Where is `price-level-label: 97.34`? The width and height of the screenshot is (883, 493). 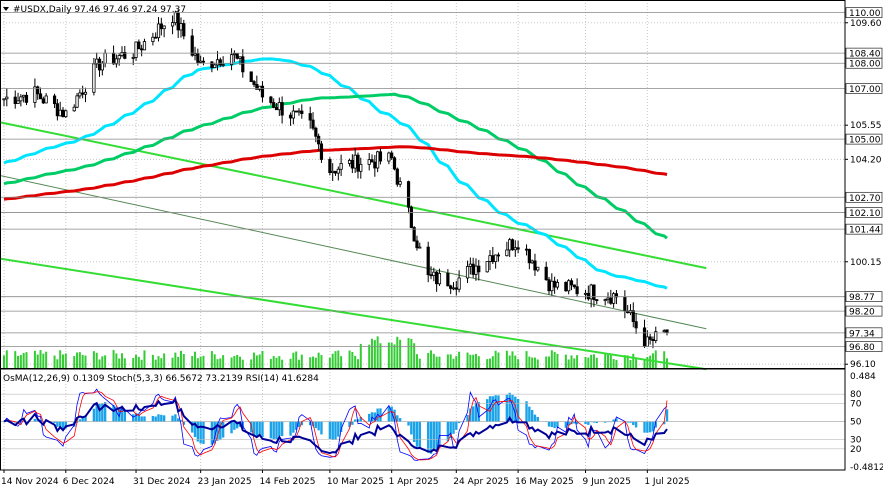
price-level-label: 97.34 is located at coordinates (862, 334).